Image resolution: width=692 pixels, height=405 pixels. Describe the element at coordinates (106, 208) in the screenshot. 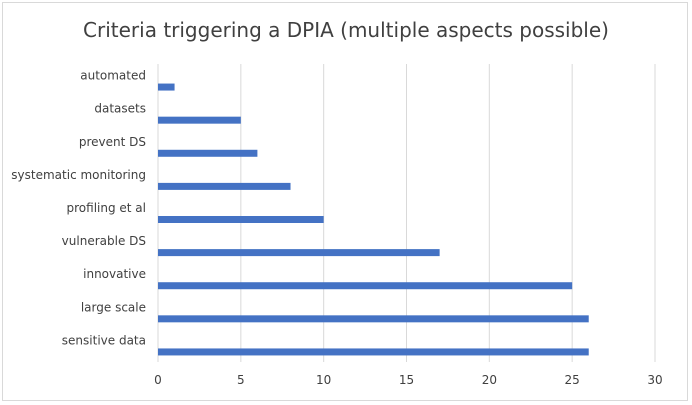

I see `category-label: profiling et al` at that location.